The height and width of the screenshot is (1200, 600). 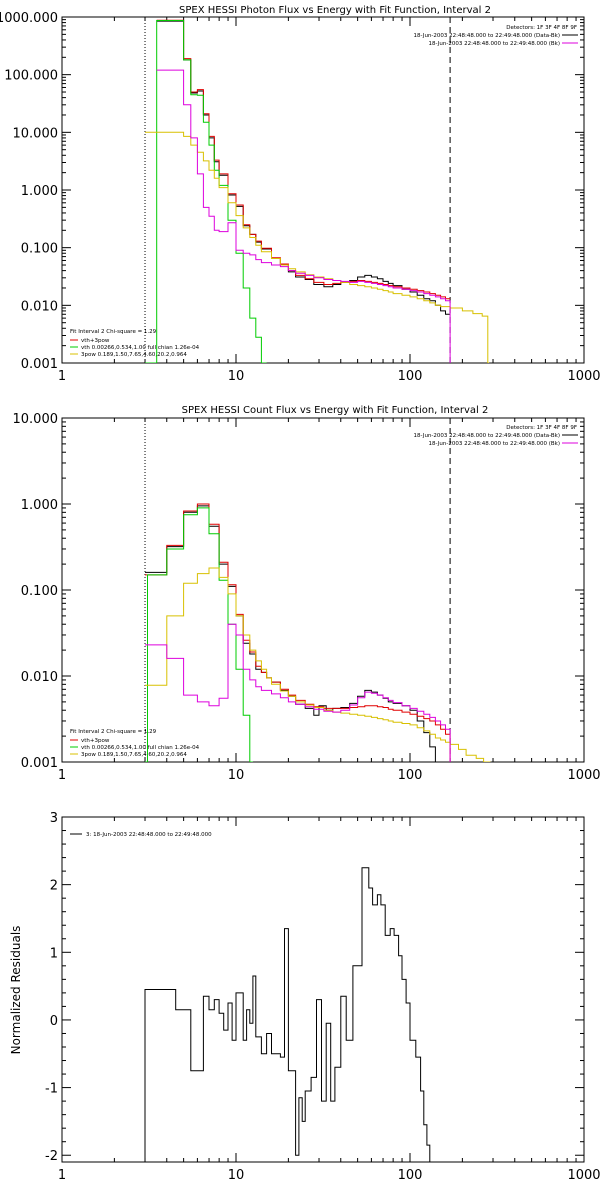 What do you see at coordinates (54, 953) in the screenshot?
I see `y-tick-label: 1` at bounding box center [54, 953].